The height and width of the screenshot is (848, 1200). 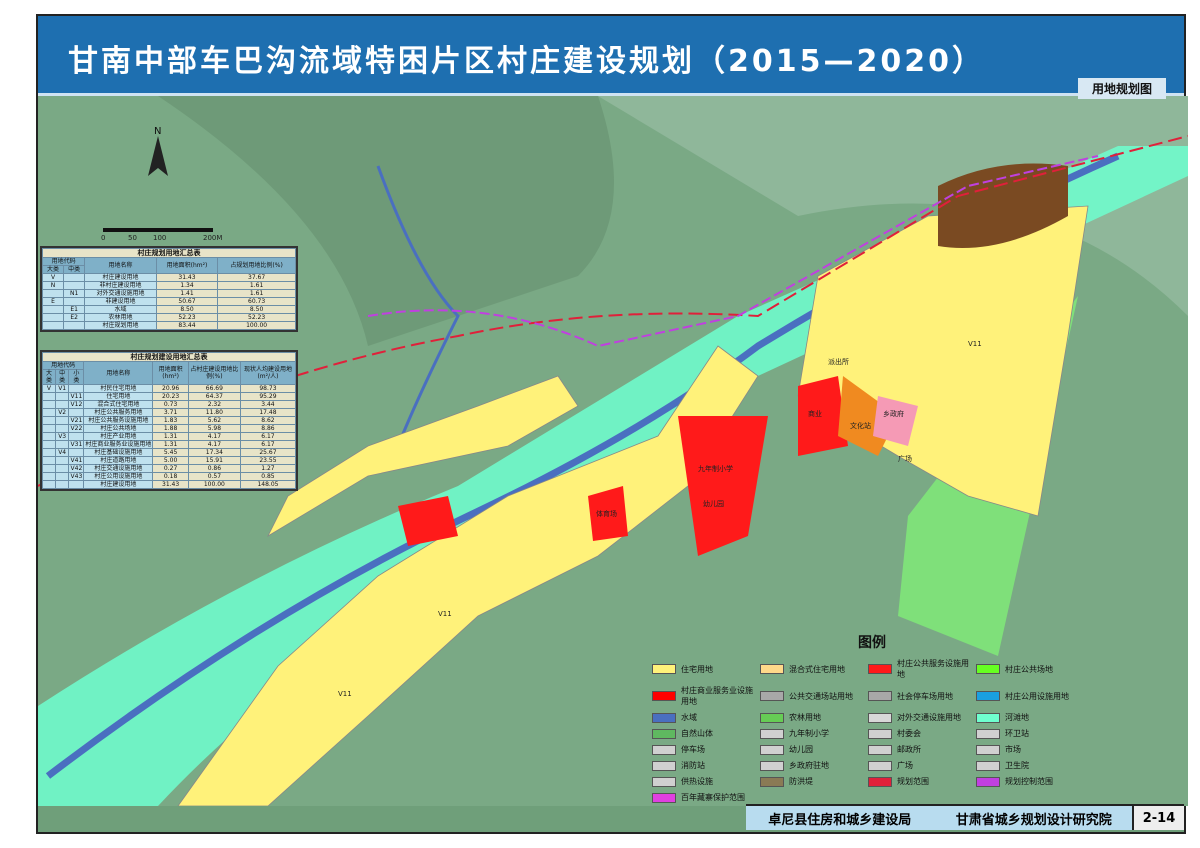 I want to click on table-cell: 村庄产业用地, so click(x=118, y=436).